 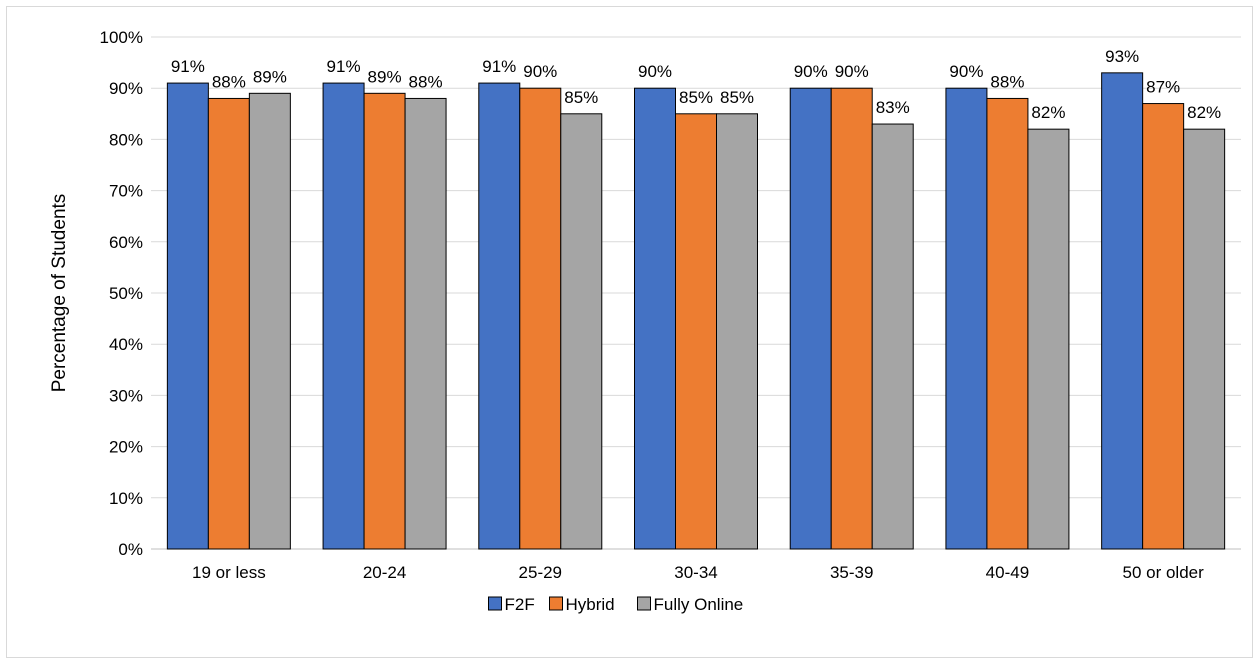 What do you see at coordinates (699, 604) in the screenshot?
I see `legend-label: Fully Online` at bounding box center [699, 604].